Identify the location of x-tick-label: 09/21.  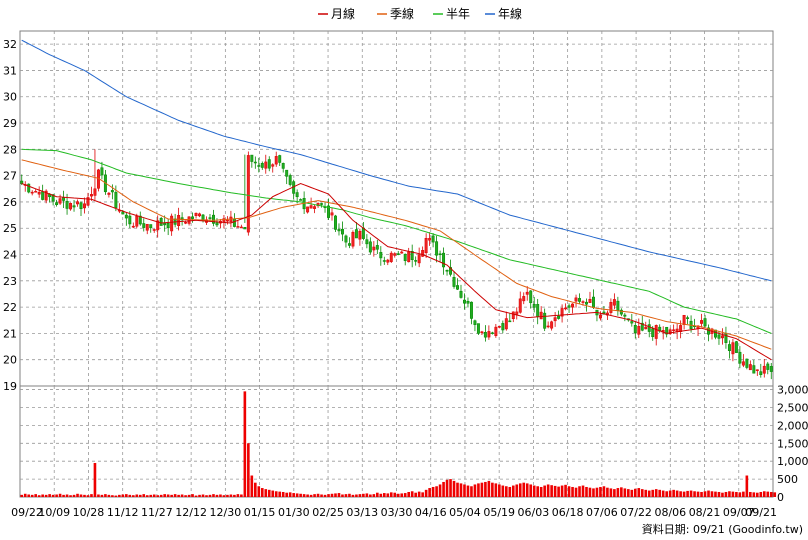
(761, 512).